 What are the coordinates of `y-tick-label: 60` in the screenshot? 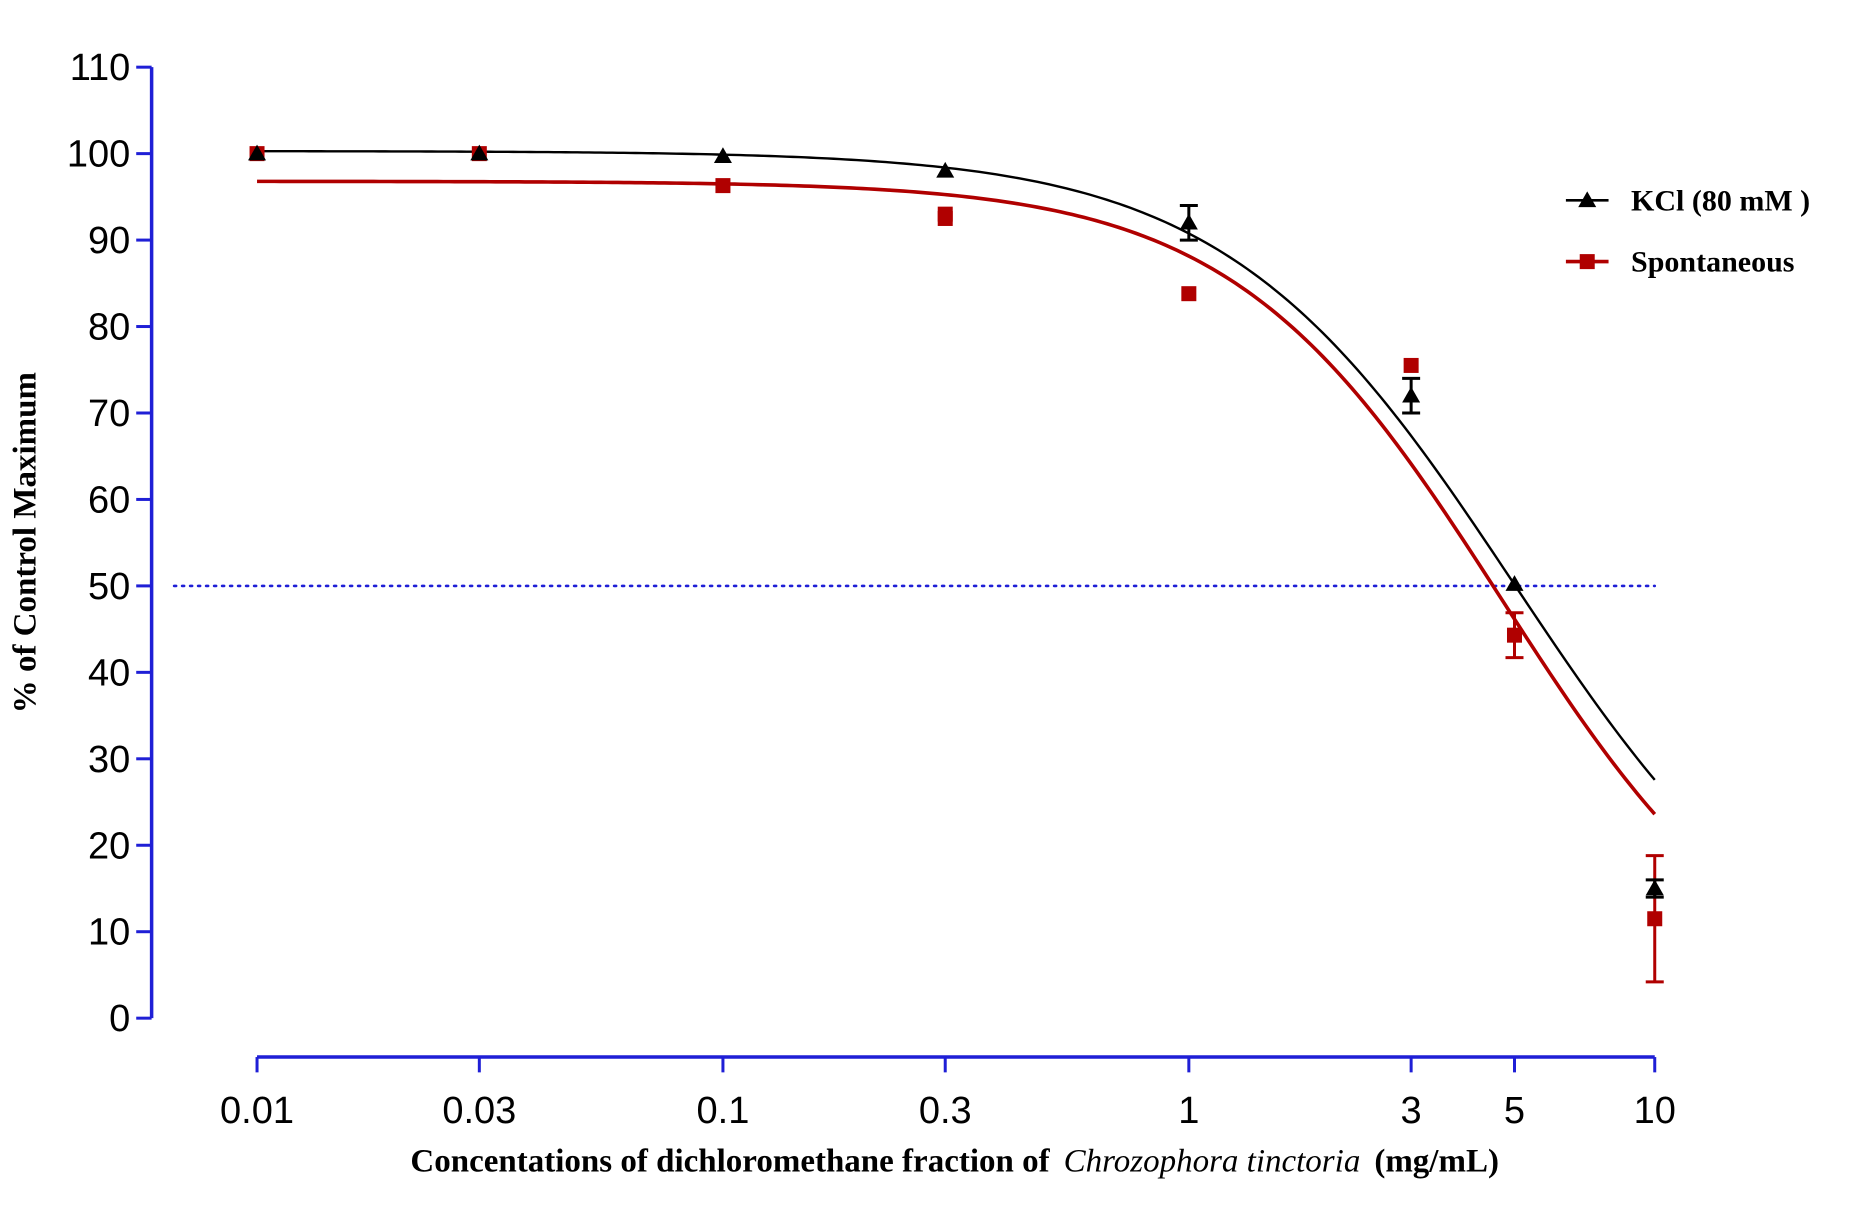 It's located at (109, 500).